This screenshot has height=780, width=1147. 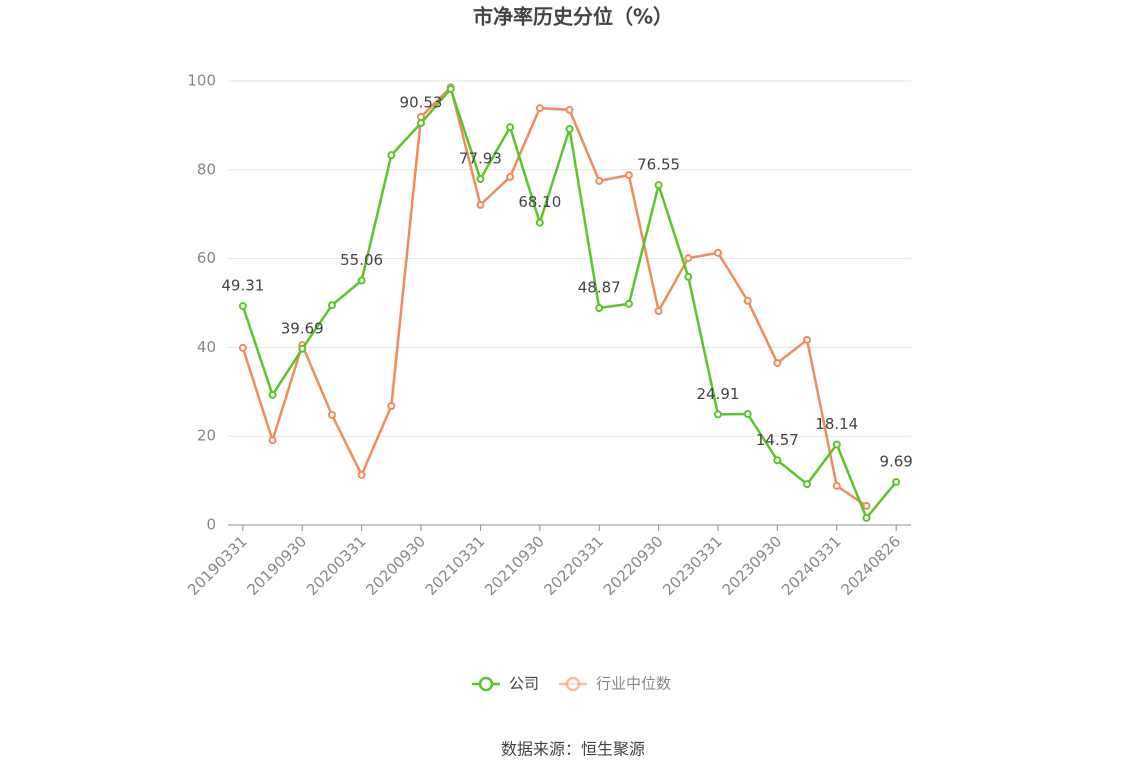 I want to click on data-label: 48.87, so click(x=599, y=288).